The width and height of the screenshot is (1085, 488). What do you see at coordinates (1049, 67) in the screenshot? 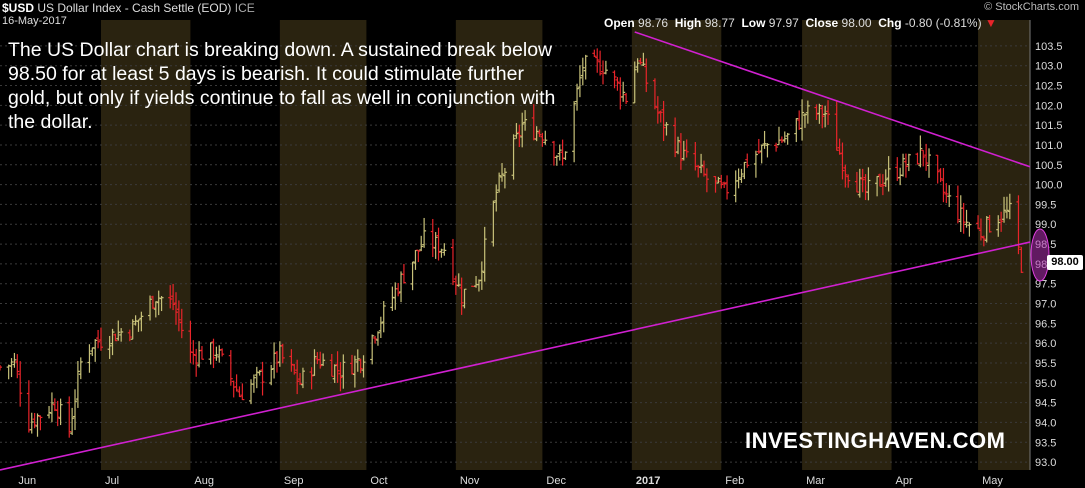
I see `y-tick-label: 103.0` at bounding box center [1049, 67].